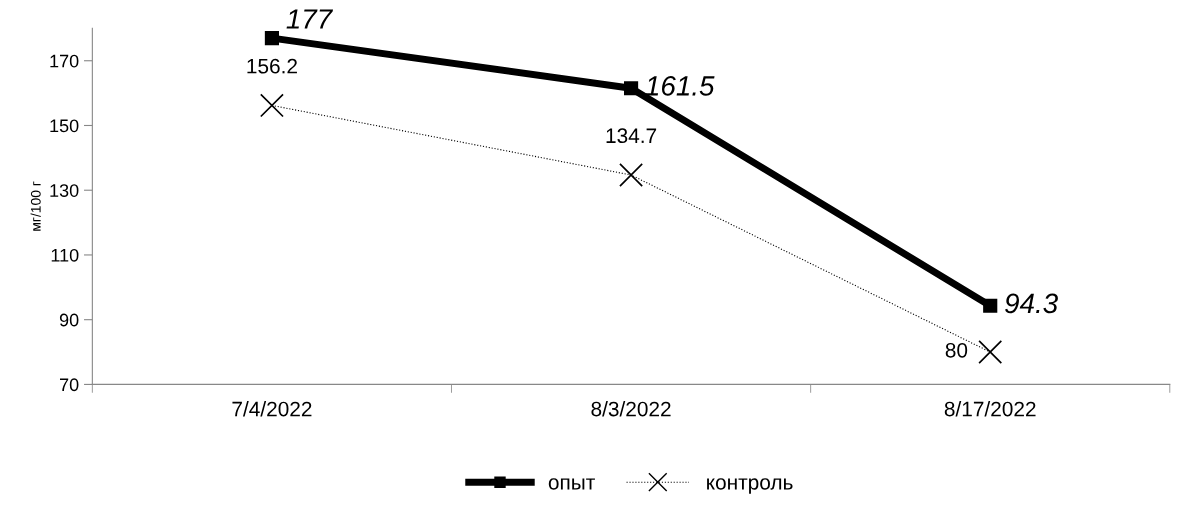 The width and height of the screenshot is (1184, 516). I want to click on data-label: 161.5, so click(680, 86).